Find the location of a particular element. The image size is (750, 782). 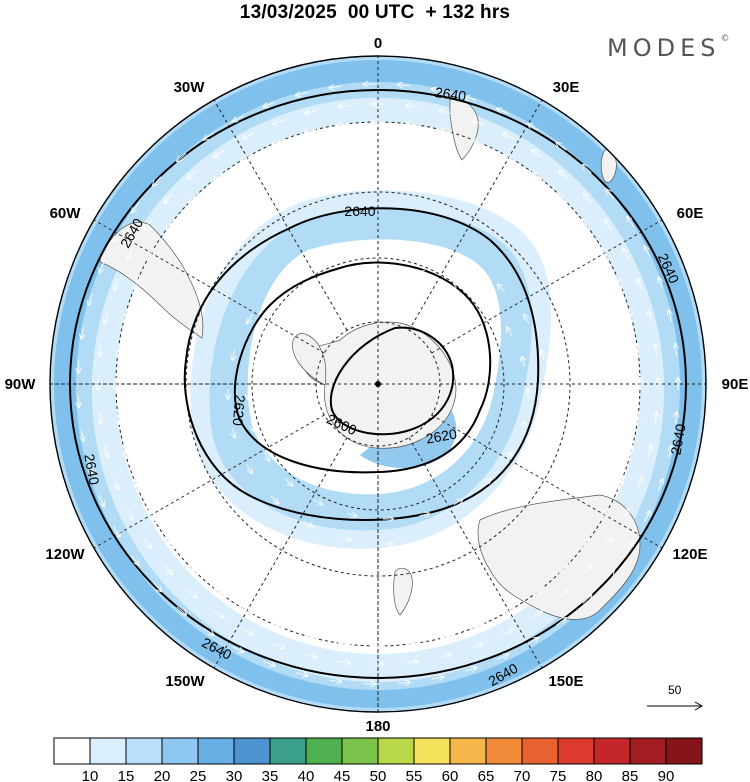

colorbar-tick-label: 35 is located at coordinates (270, 775).